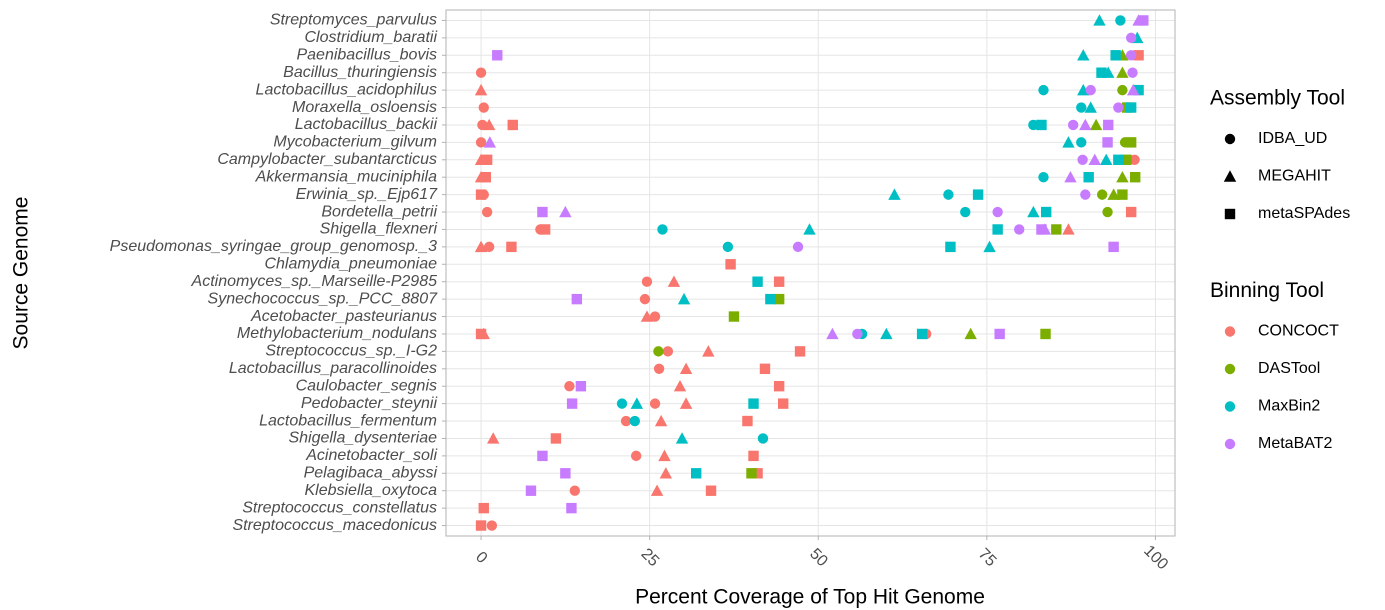 The image size is (1385, 610). I want to click on legend-label: MaxBin2, so click(1289, 406).